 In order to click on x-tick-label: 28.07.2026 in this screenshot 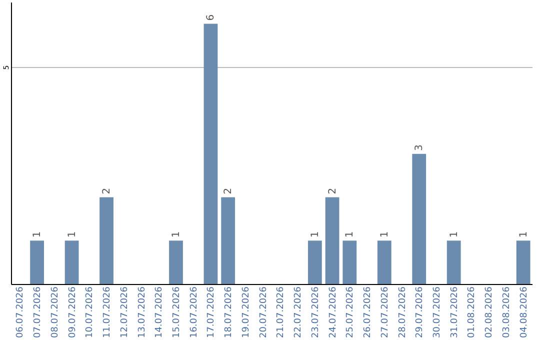, I will do `click(403, 312)`.